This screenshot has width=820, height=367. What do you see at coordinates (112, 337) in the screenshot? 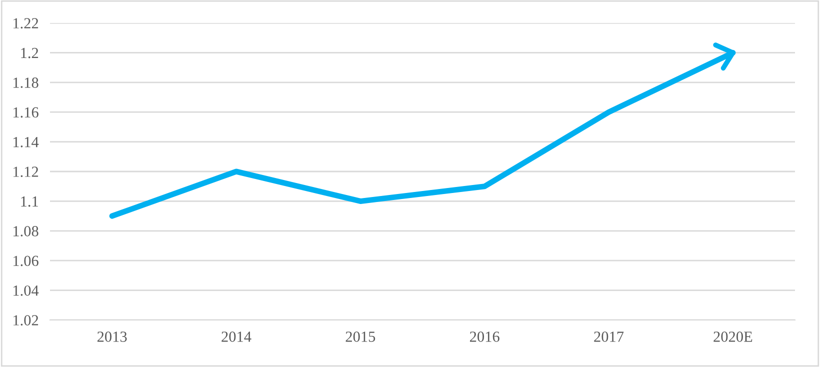
I see `x-tick-label: 2013` at bounding box center [112, 337].